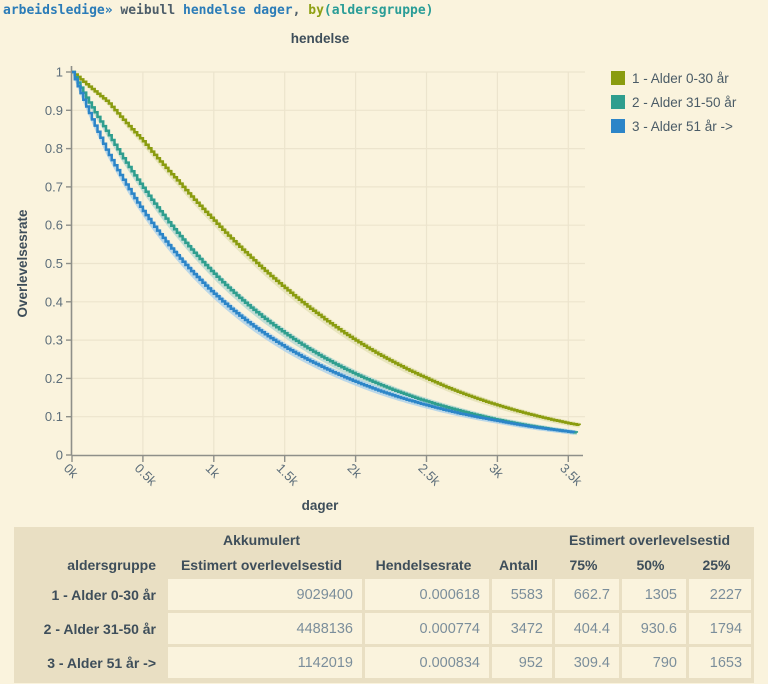 The image size is (768, 684). I want to click on row-label: 3 - Alder 51 år ->, so click(101, 662).